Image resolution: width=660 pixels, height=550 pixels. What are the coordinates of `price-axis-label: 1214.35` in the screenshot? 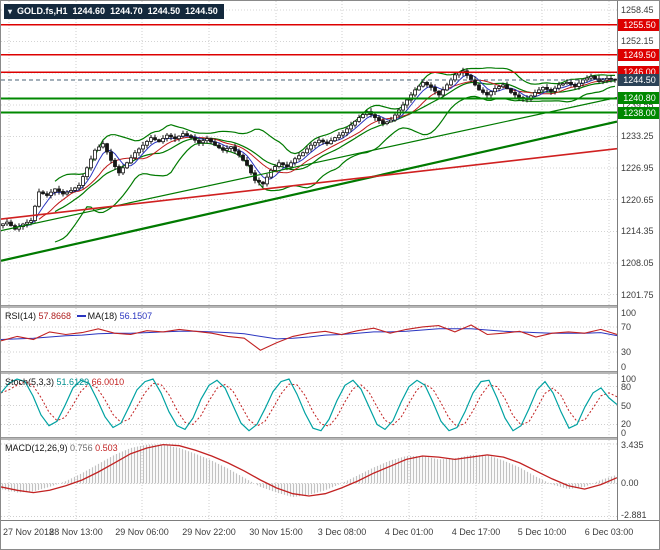 It's located at (637, 231).